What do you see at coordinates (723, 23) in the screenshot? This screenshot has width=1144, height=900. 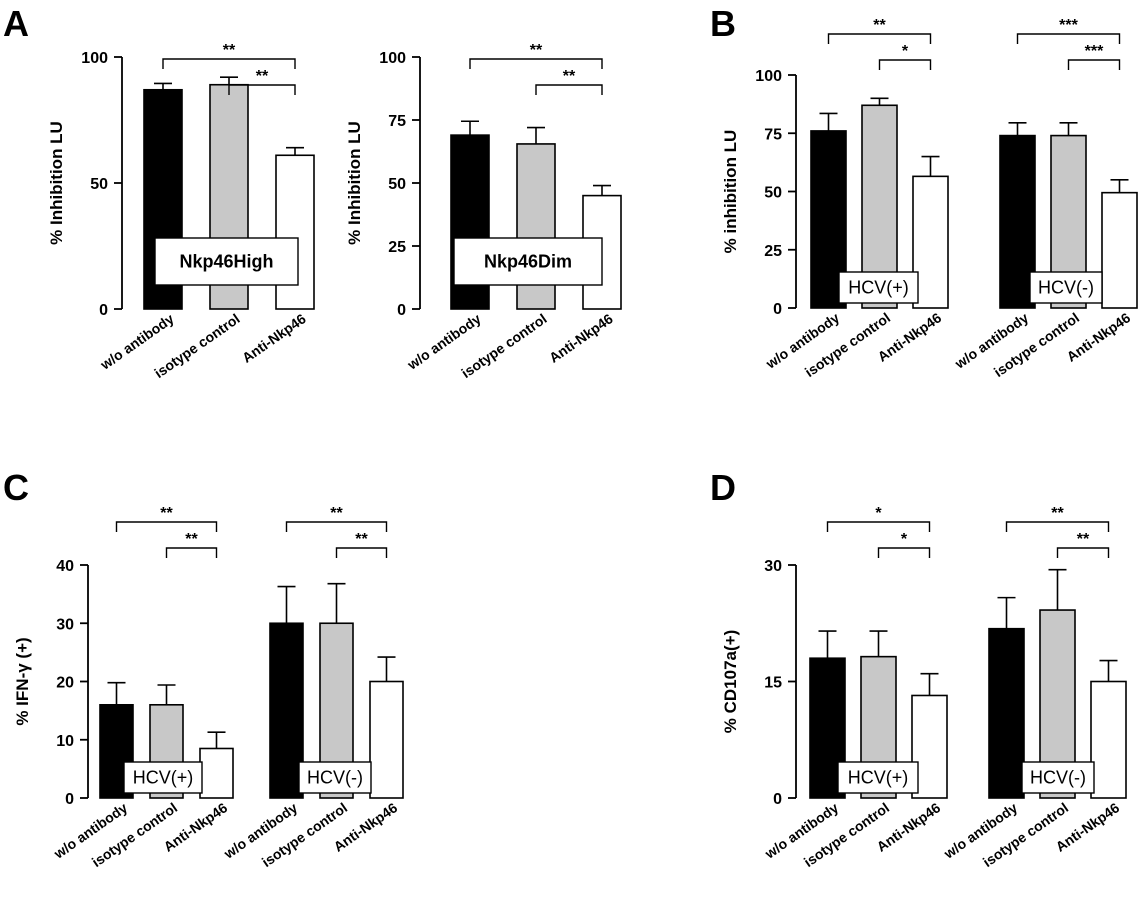 I see `panel-letter-b: B` at bounding box center [723, 23].